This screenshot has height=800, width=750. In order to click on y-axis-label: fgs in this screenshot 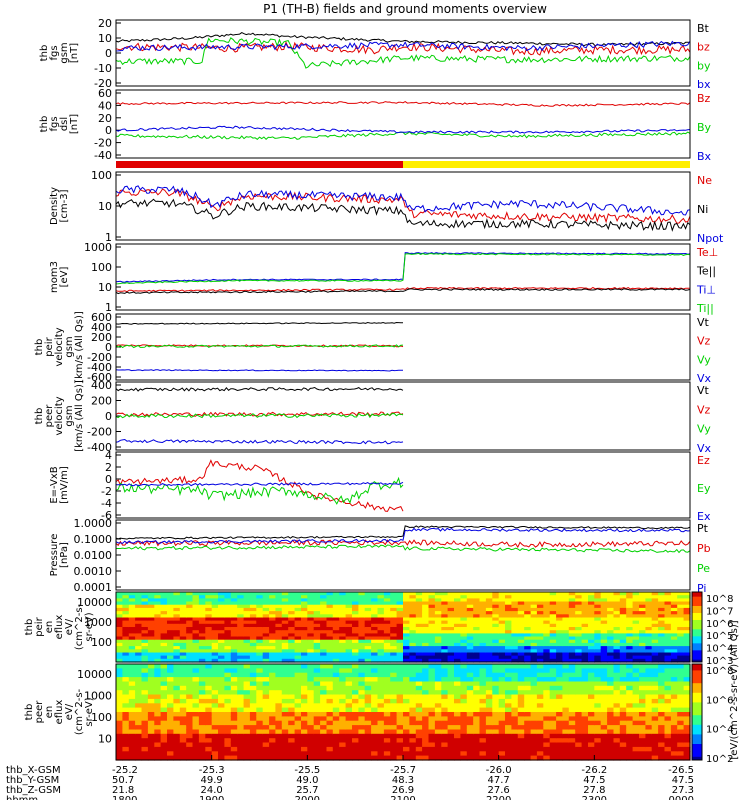, I will do `click(54, 52)`.